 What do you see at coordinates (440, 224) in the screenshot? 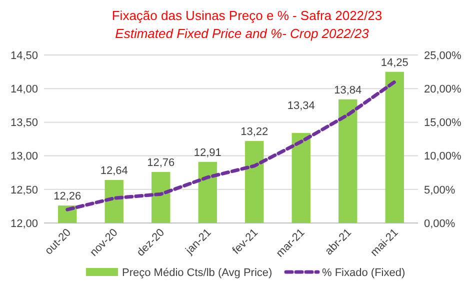
I see `y2-tick-label: 0,00%` at bounding box center [440, 224].